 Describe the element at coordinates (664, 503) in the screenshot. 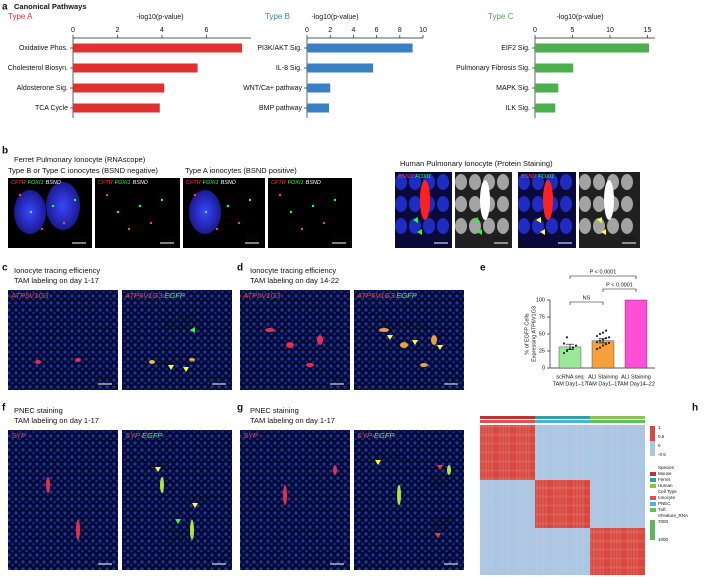

I see `legend-text: PNEC` at that location.